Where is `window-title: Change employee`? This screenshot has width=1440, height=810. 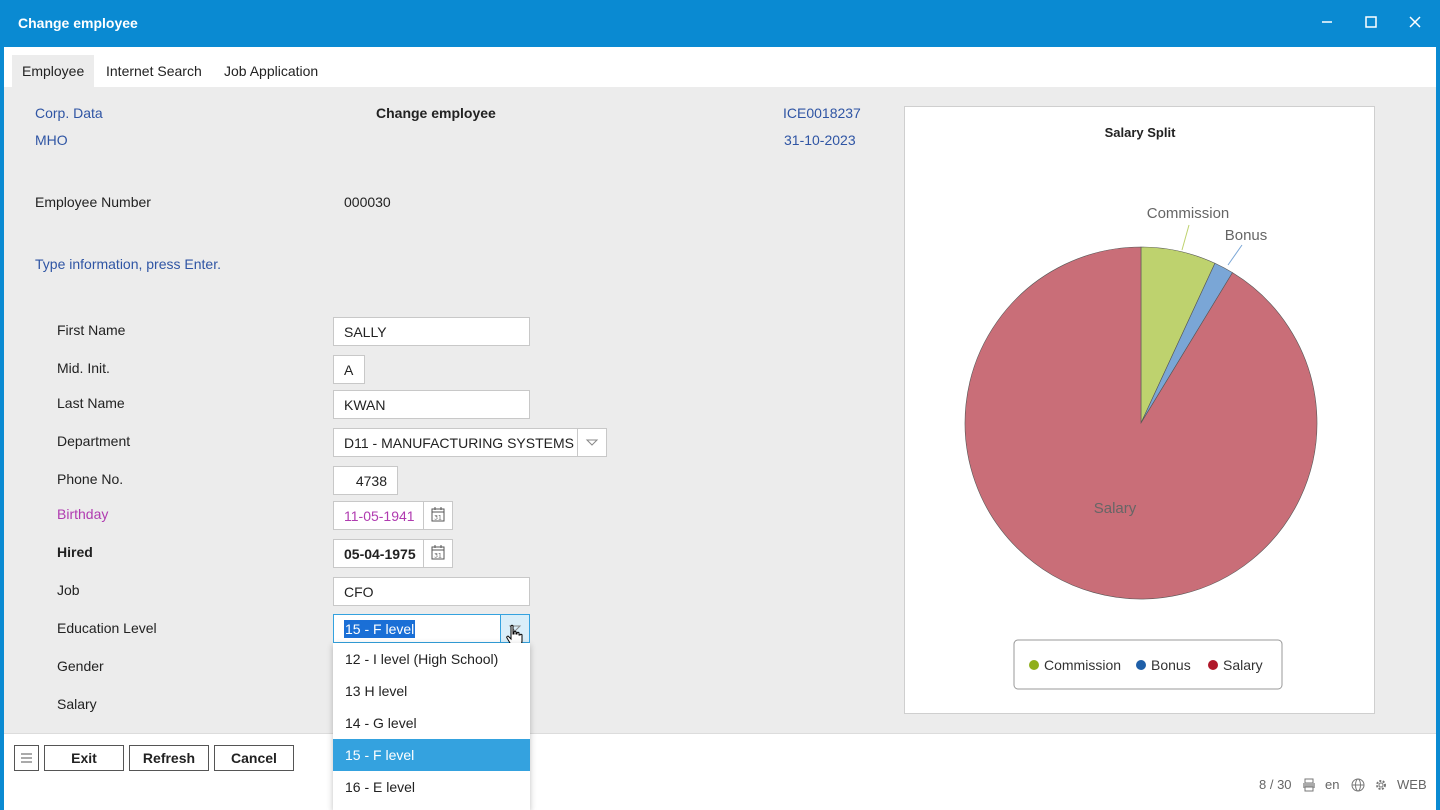 window-title: Change employee is located at coordinates (78, 23).